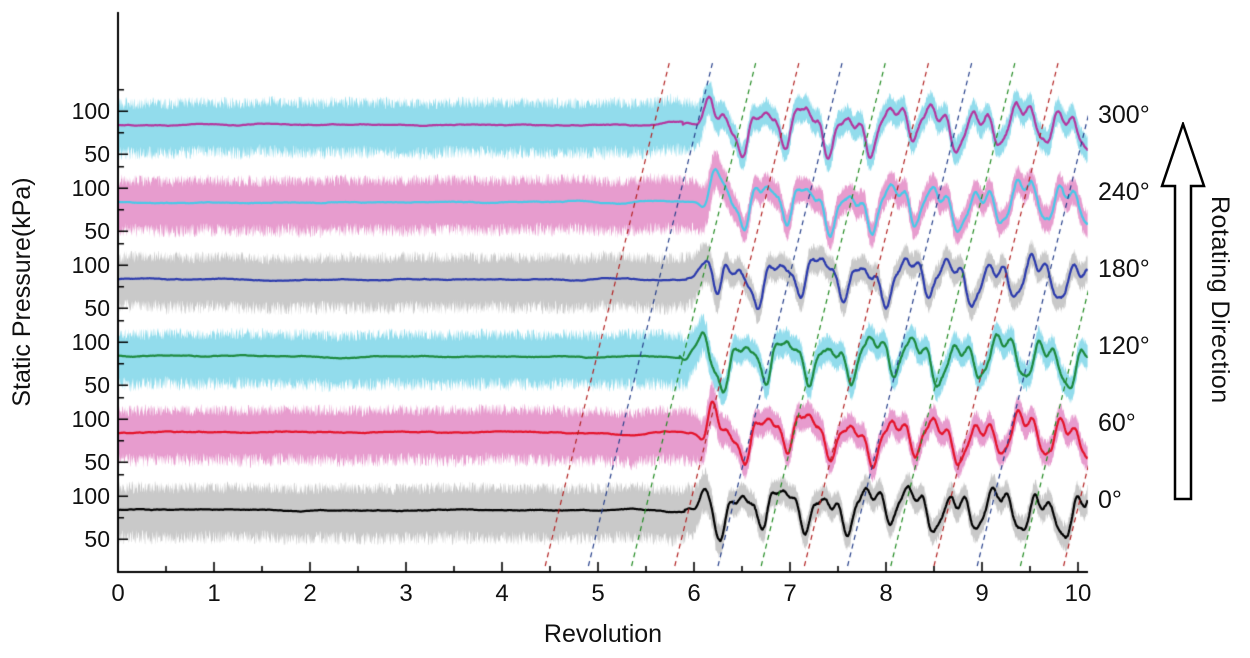  I want to click on angle-label-180: 180°, so click(1124, 269).